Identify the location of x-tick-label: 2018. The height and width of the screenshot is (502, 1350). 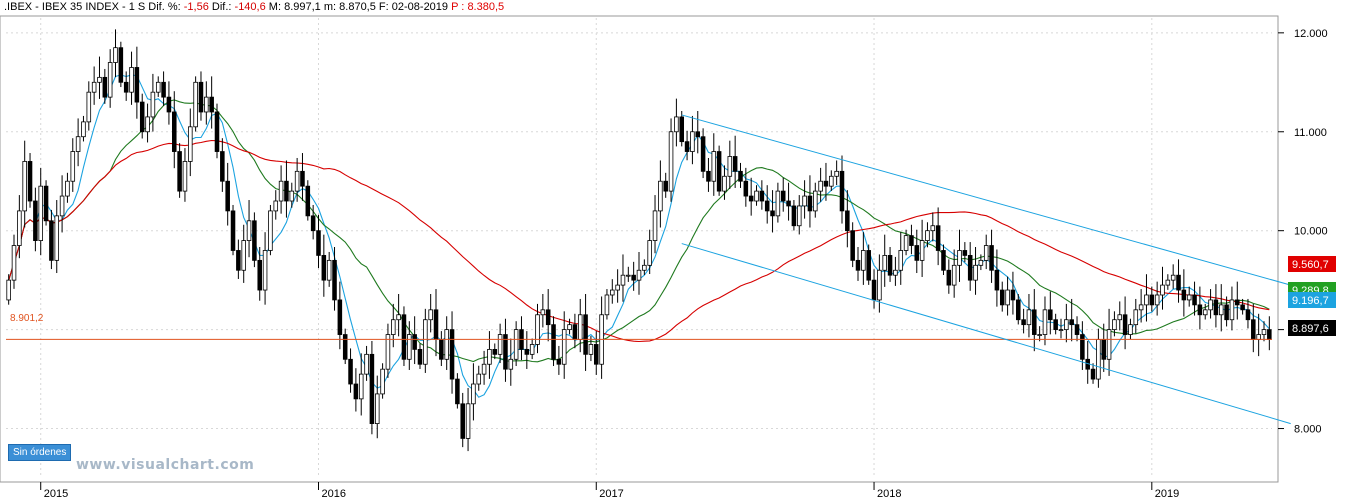
(889, 494).